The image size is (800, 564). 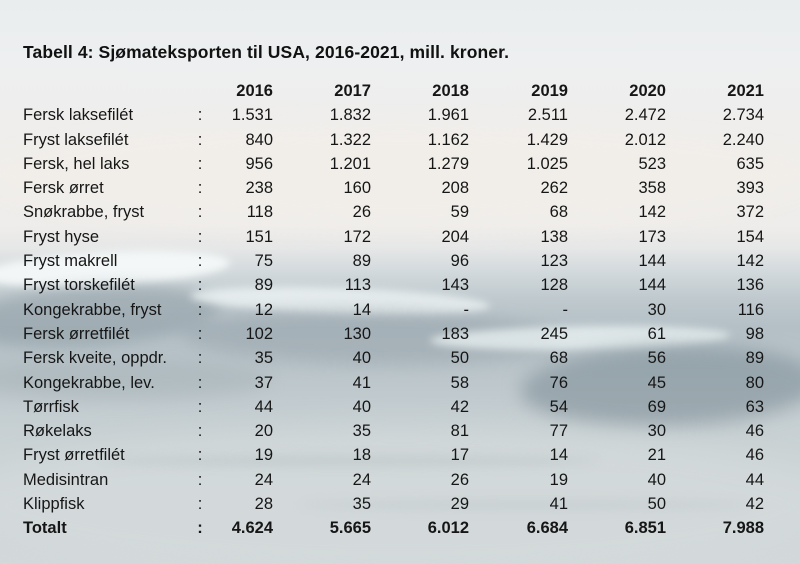 What do you see at coordinates (459, 382) in the screenshot?
I see `value-cell: 58` at bounding box center [459, 382].